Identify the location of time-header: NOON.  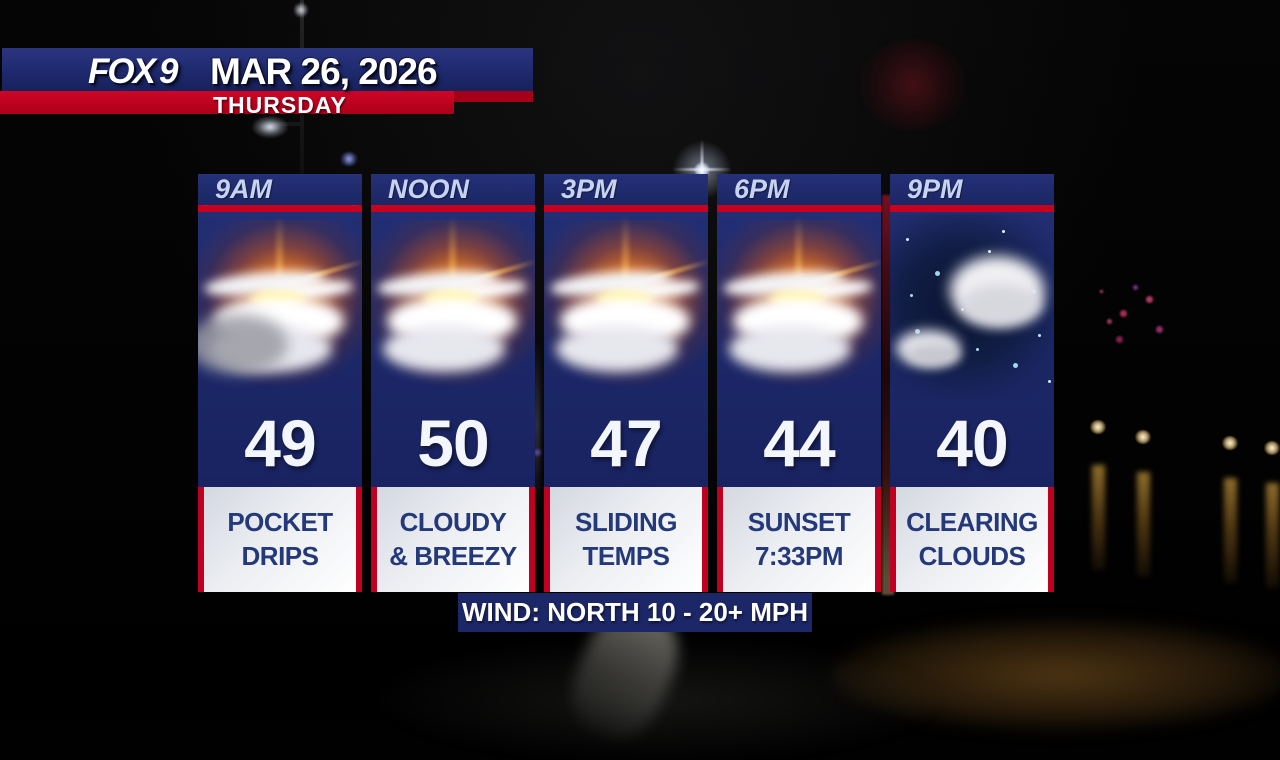
(453, 189).